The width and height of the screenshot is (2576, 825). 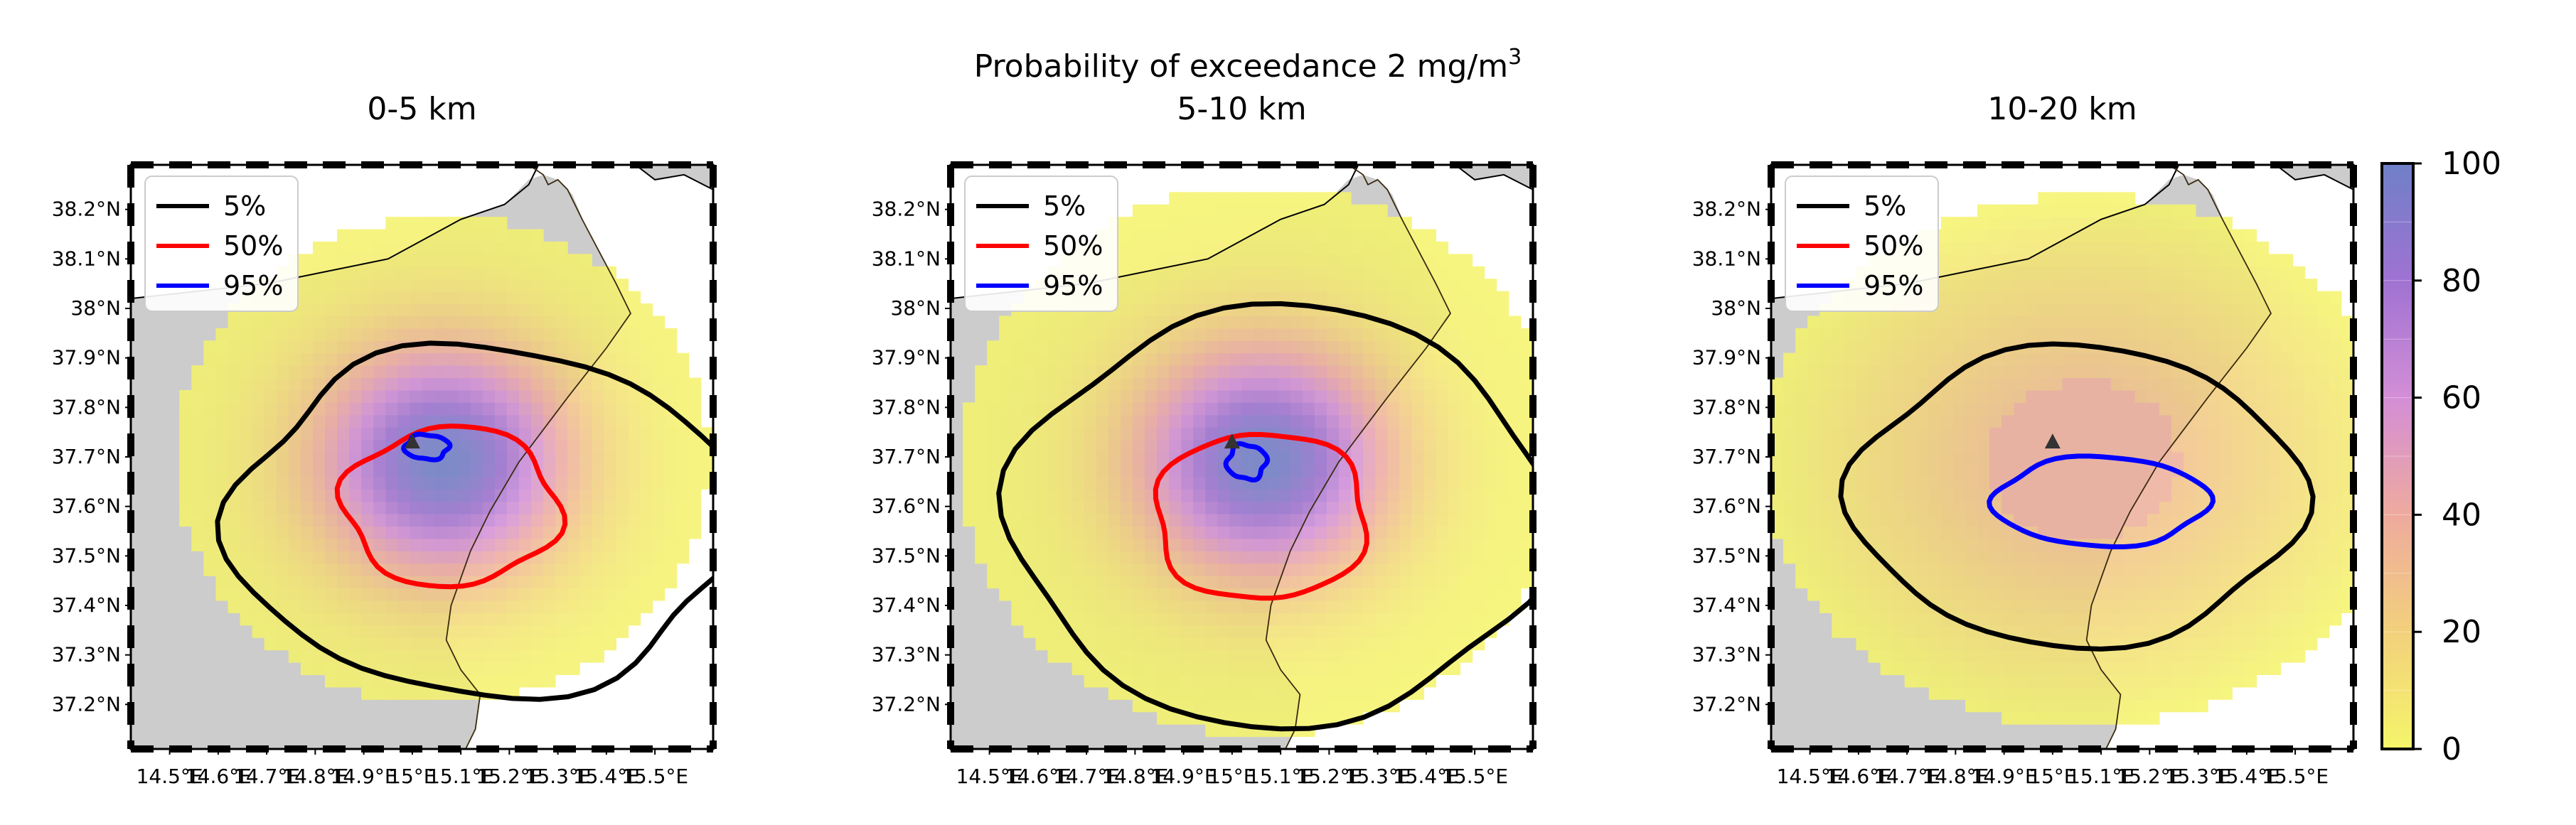 What do you see at coordinates (2462, 515) in the screenshot?
I see `colorbar-tick-label: 40` at bounding box center [2462, 515].